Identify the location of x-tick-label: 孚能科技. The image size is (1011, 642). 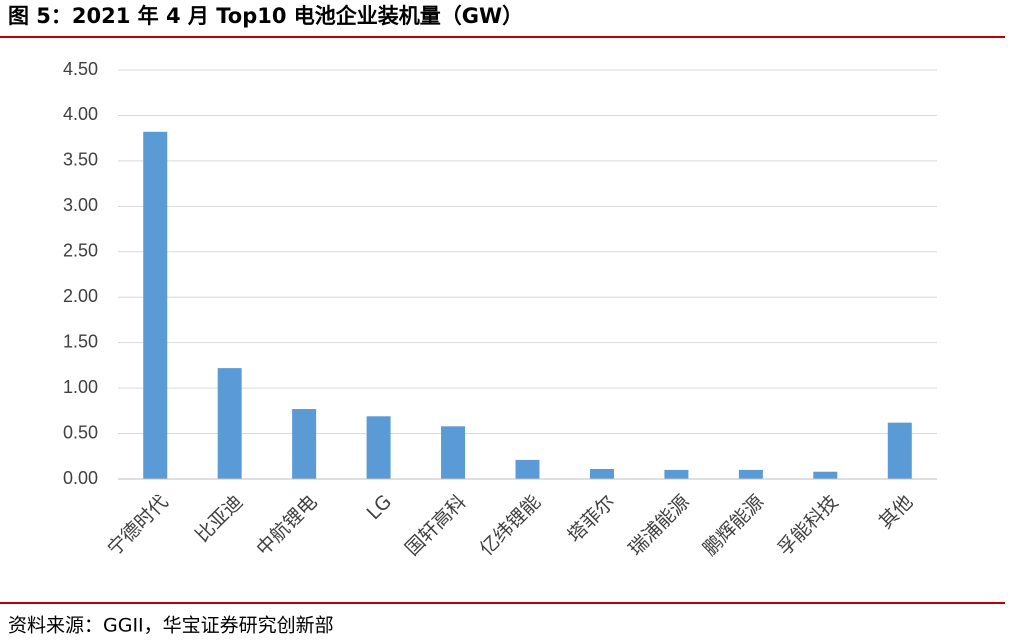
(807, 525).